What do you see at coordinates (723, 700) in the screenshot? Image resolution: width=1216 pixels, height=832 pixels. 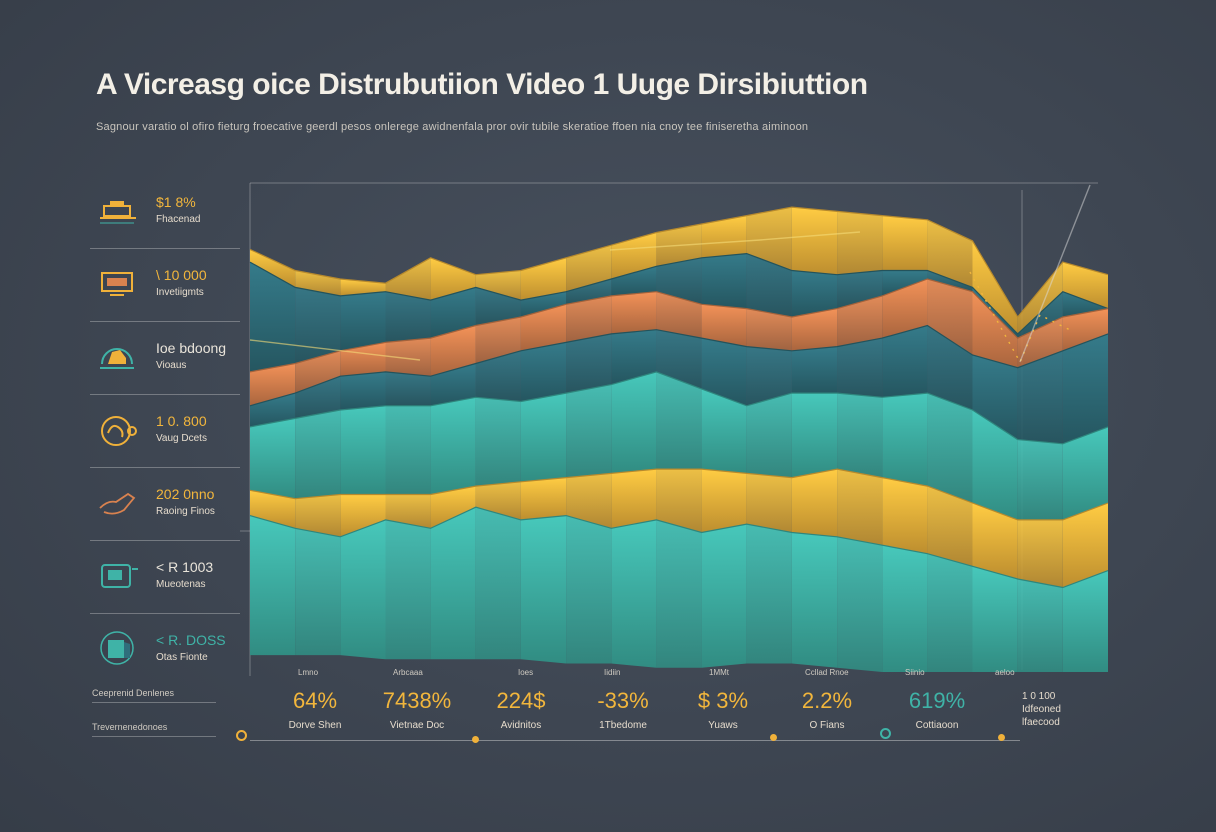 I see `stat-value: $ 3%` at bounding box center [723, 700].